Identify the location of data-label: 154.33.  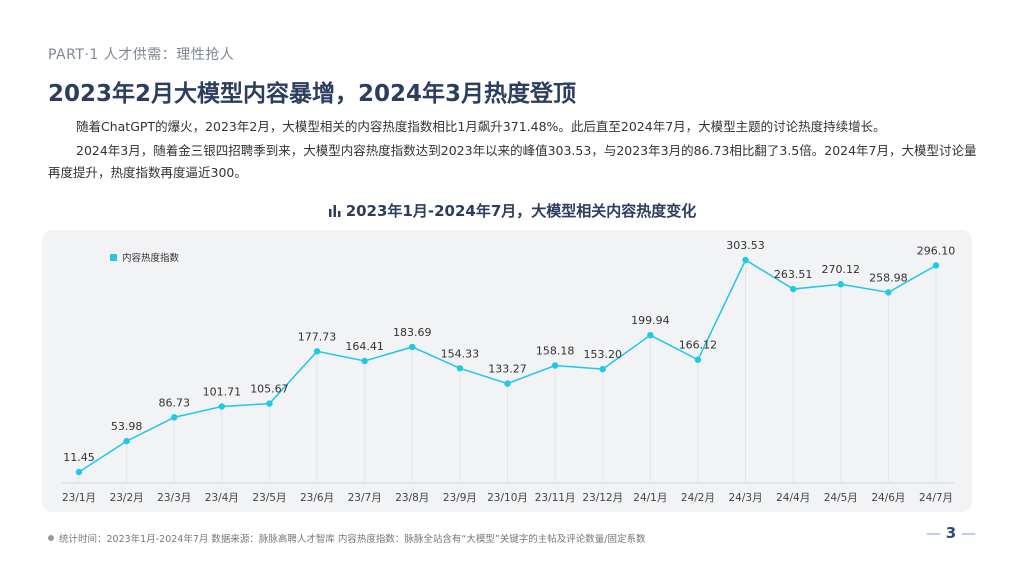
(460, 353).